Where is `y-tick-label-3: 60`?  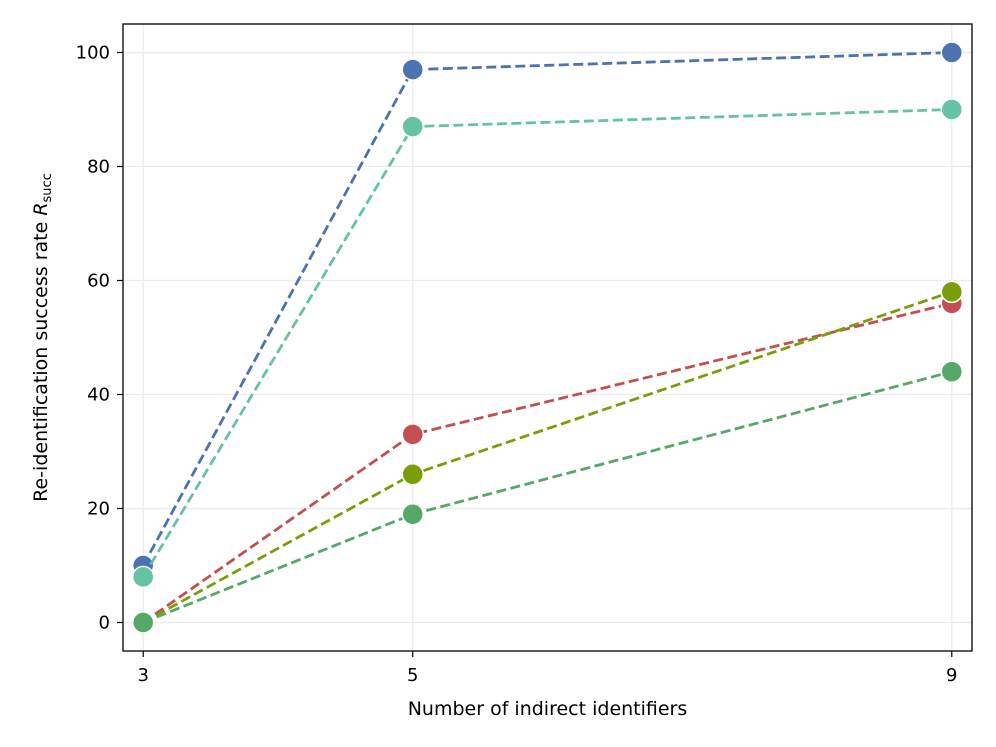 y-tick-label-3: 60 is located at coordinates (98, 281).